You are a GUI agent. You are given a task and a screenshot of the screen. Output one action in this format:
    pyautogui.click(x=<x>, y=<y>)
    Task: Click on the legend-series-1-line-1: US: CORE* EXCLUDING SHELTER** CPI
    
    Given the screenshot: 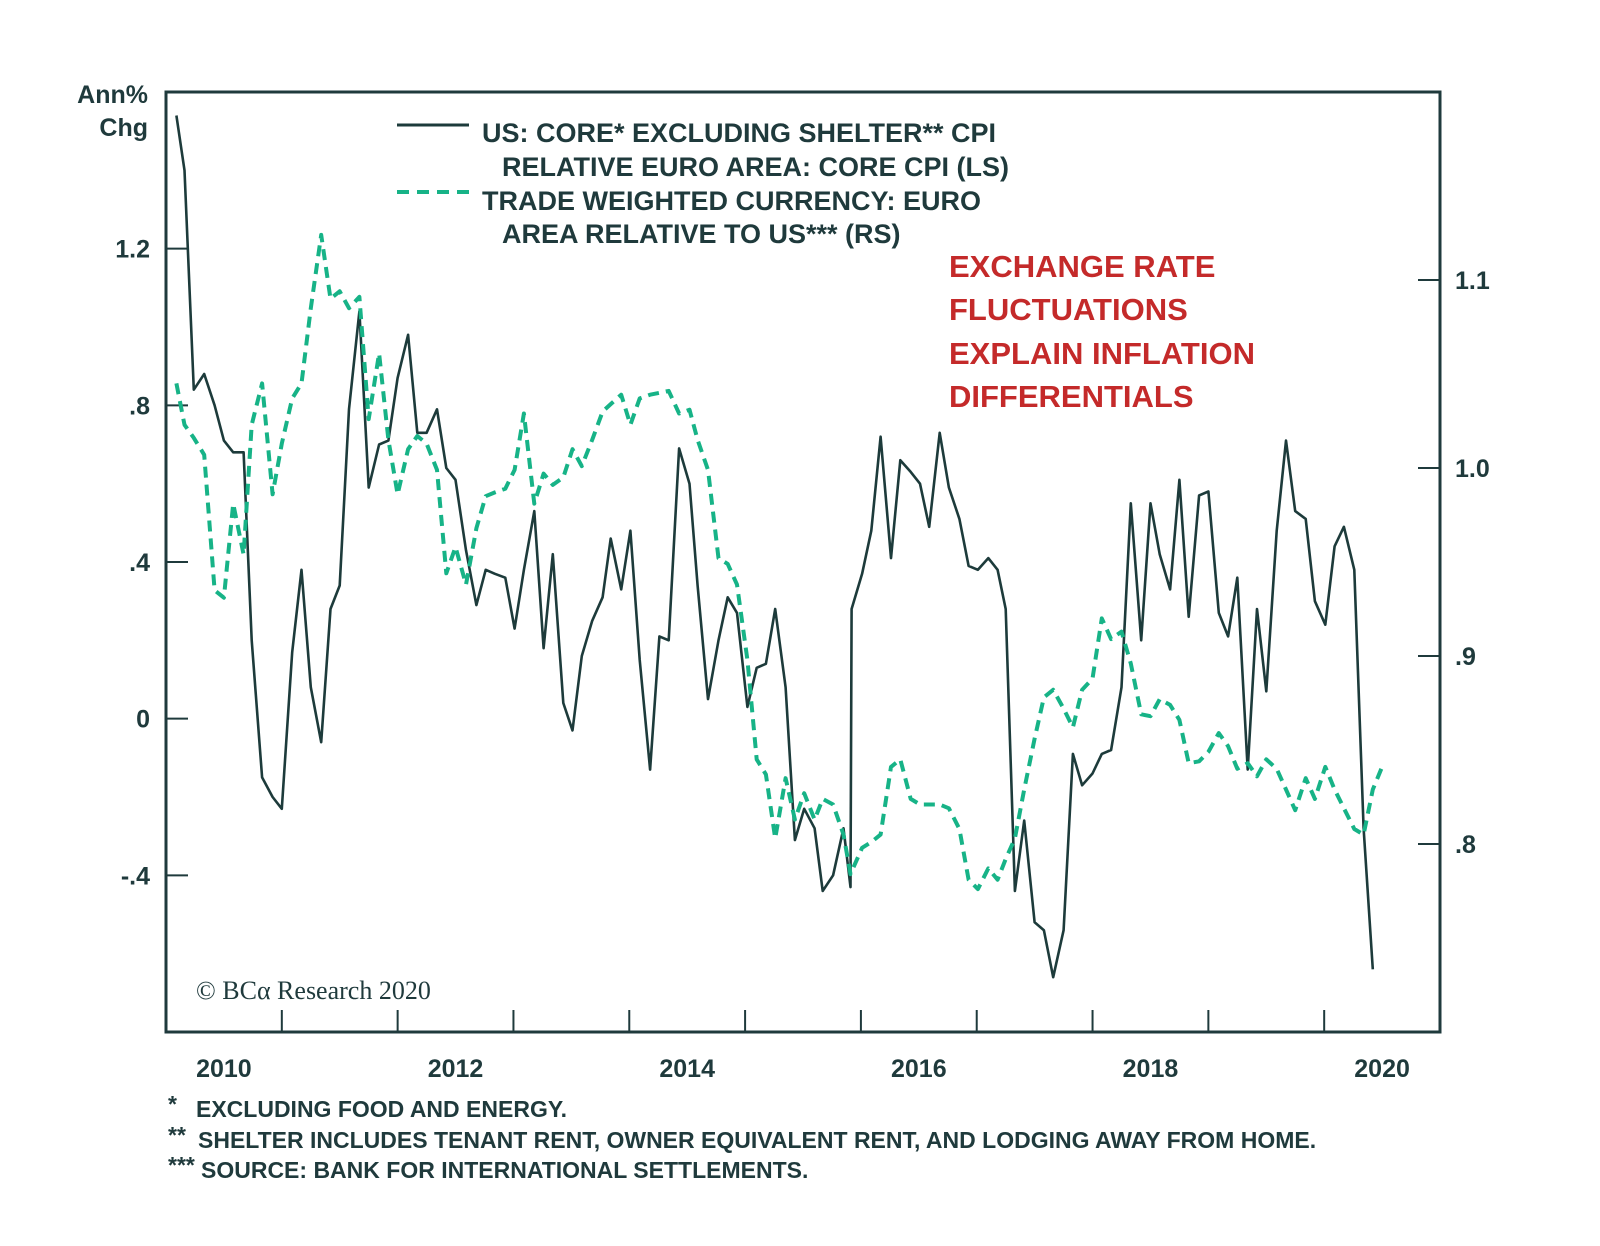 What is the action you would take?
    pyautogui.click(x=739, y=133)
    